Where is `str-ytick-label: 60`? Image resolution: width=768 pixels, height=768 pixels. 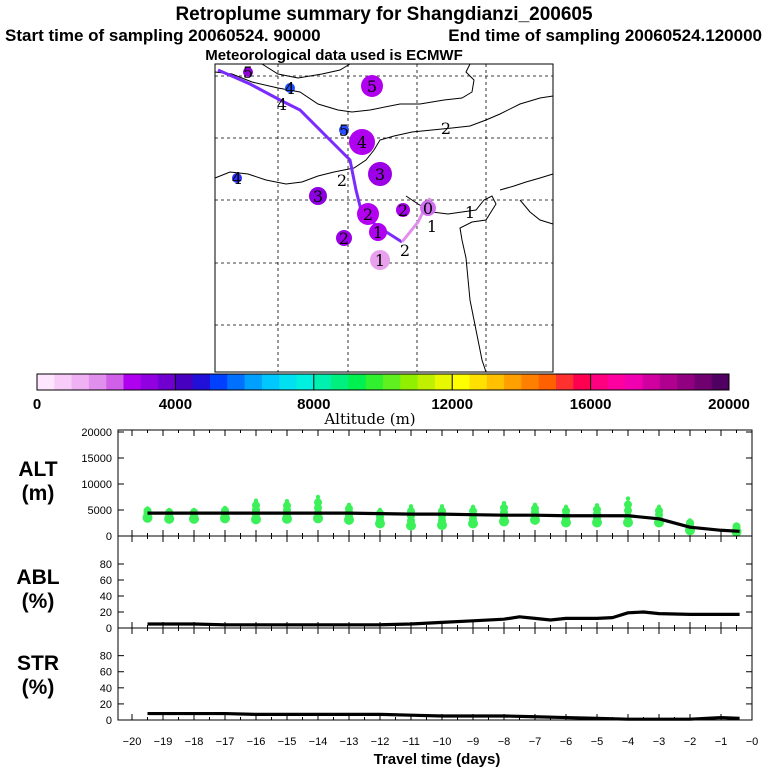
str-ytick-label: 60 is located at coordinates (106, 673).